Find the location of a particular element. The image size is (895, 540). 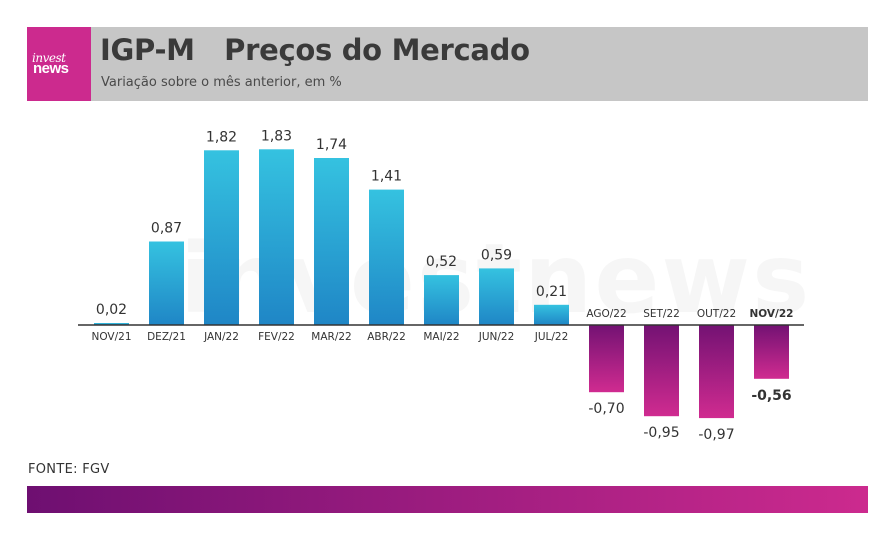

investnews-logo: invest news is located at coordinates (59, 64).